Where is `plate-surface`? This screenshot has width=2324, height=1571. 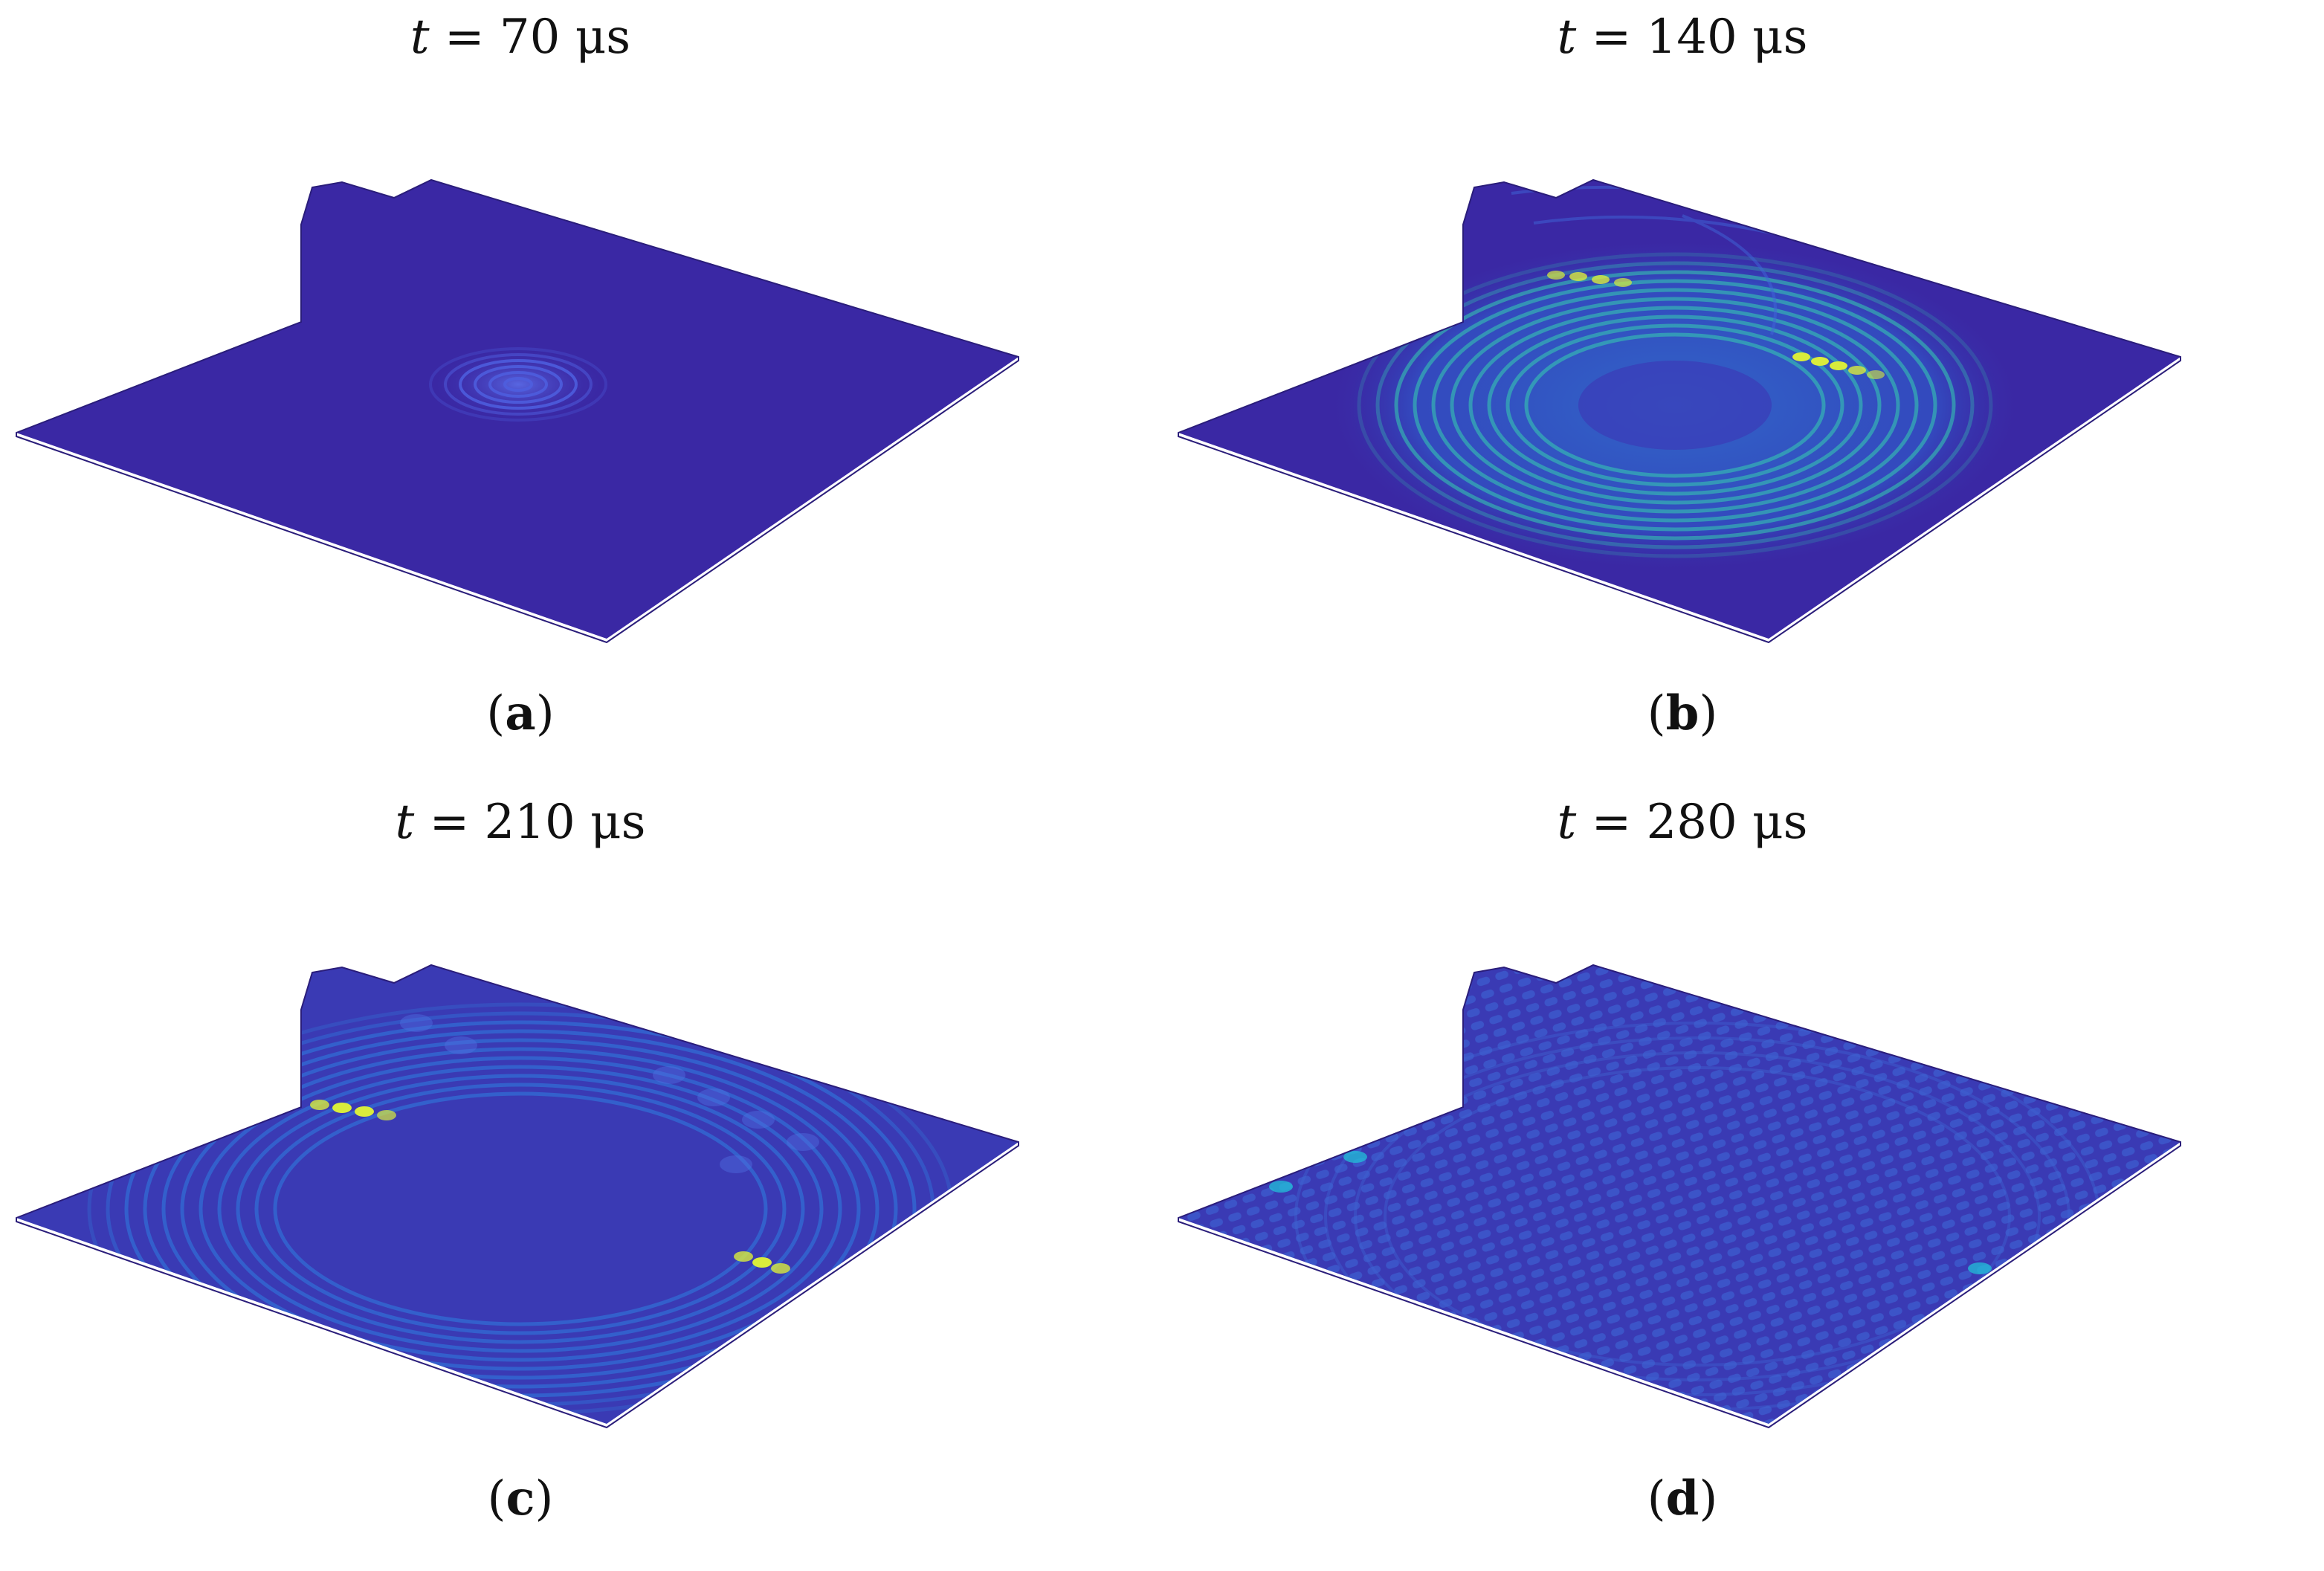 plate-surface is located at coordinates (517, 1195).